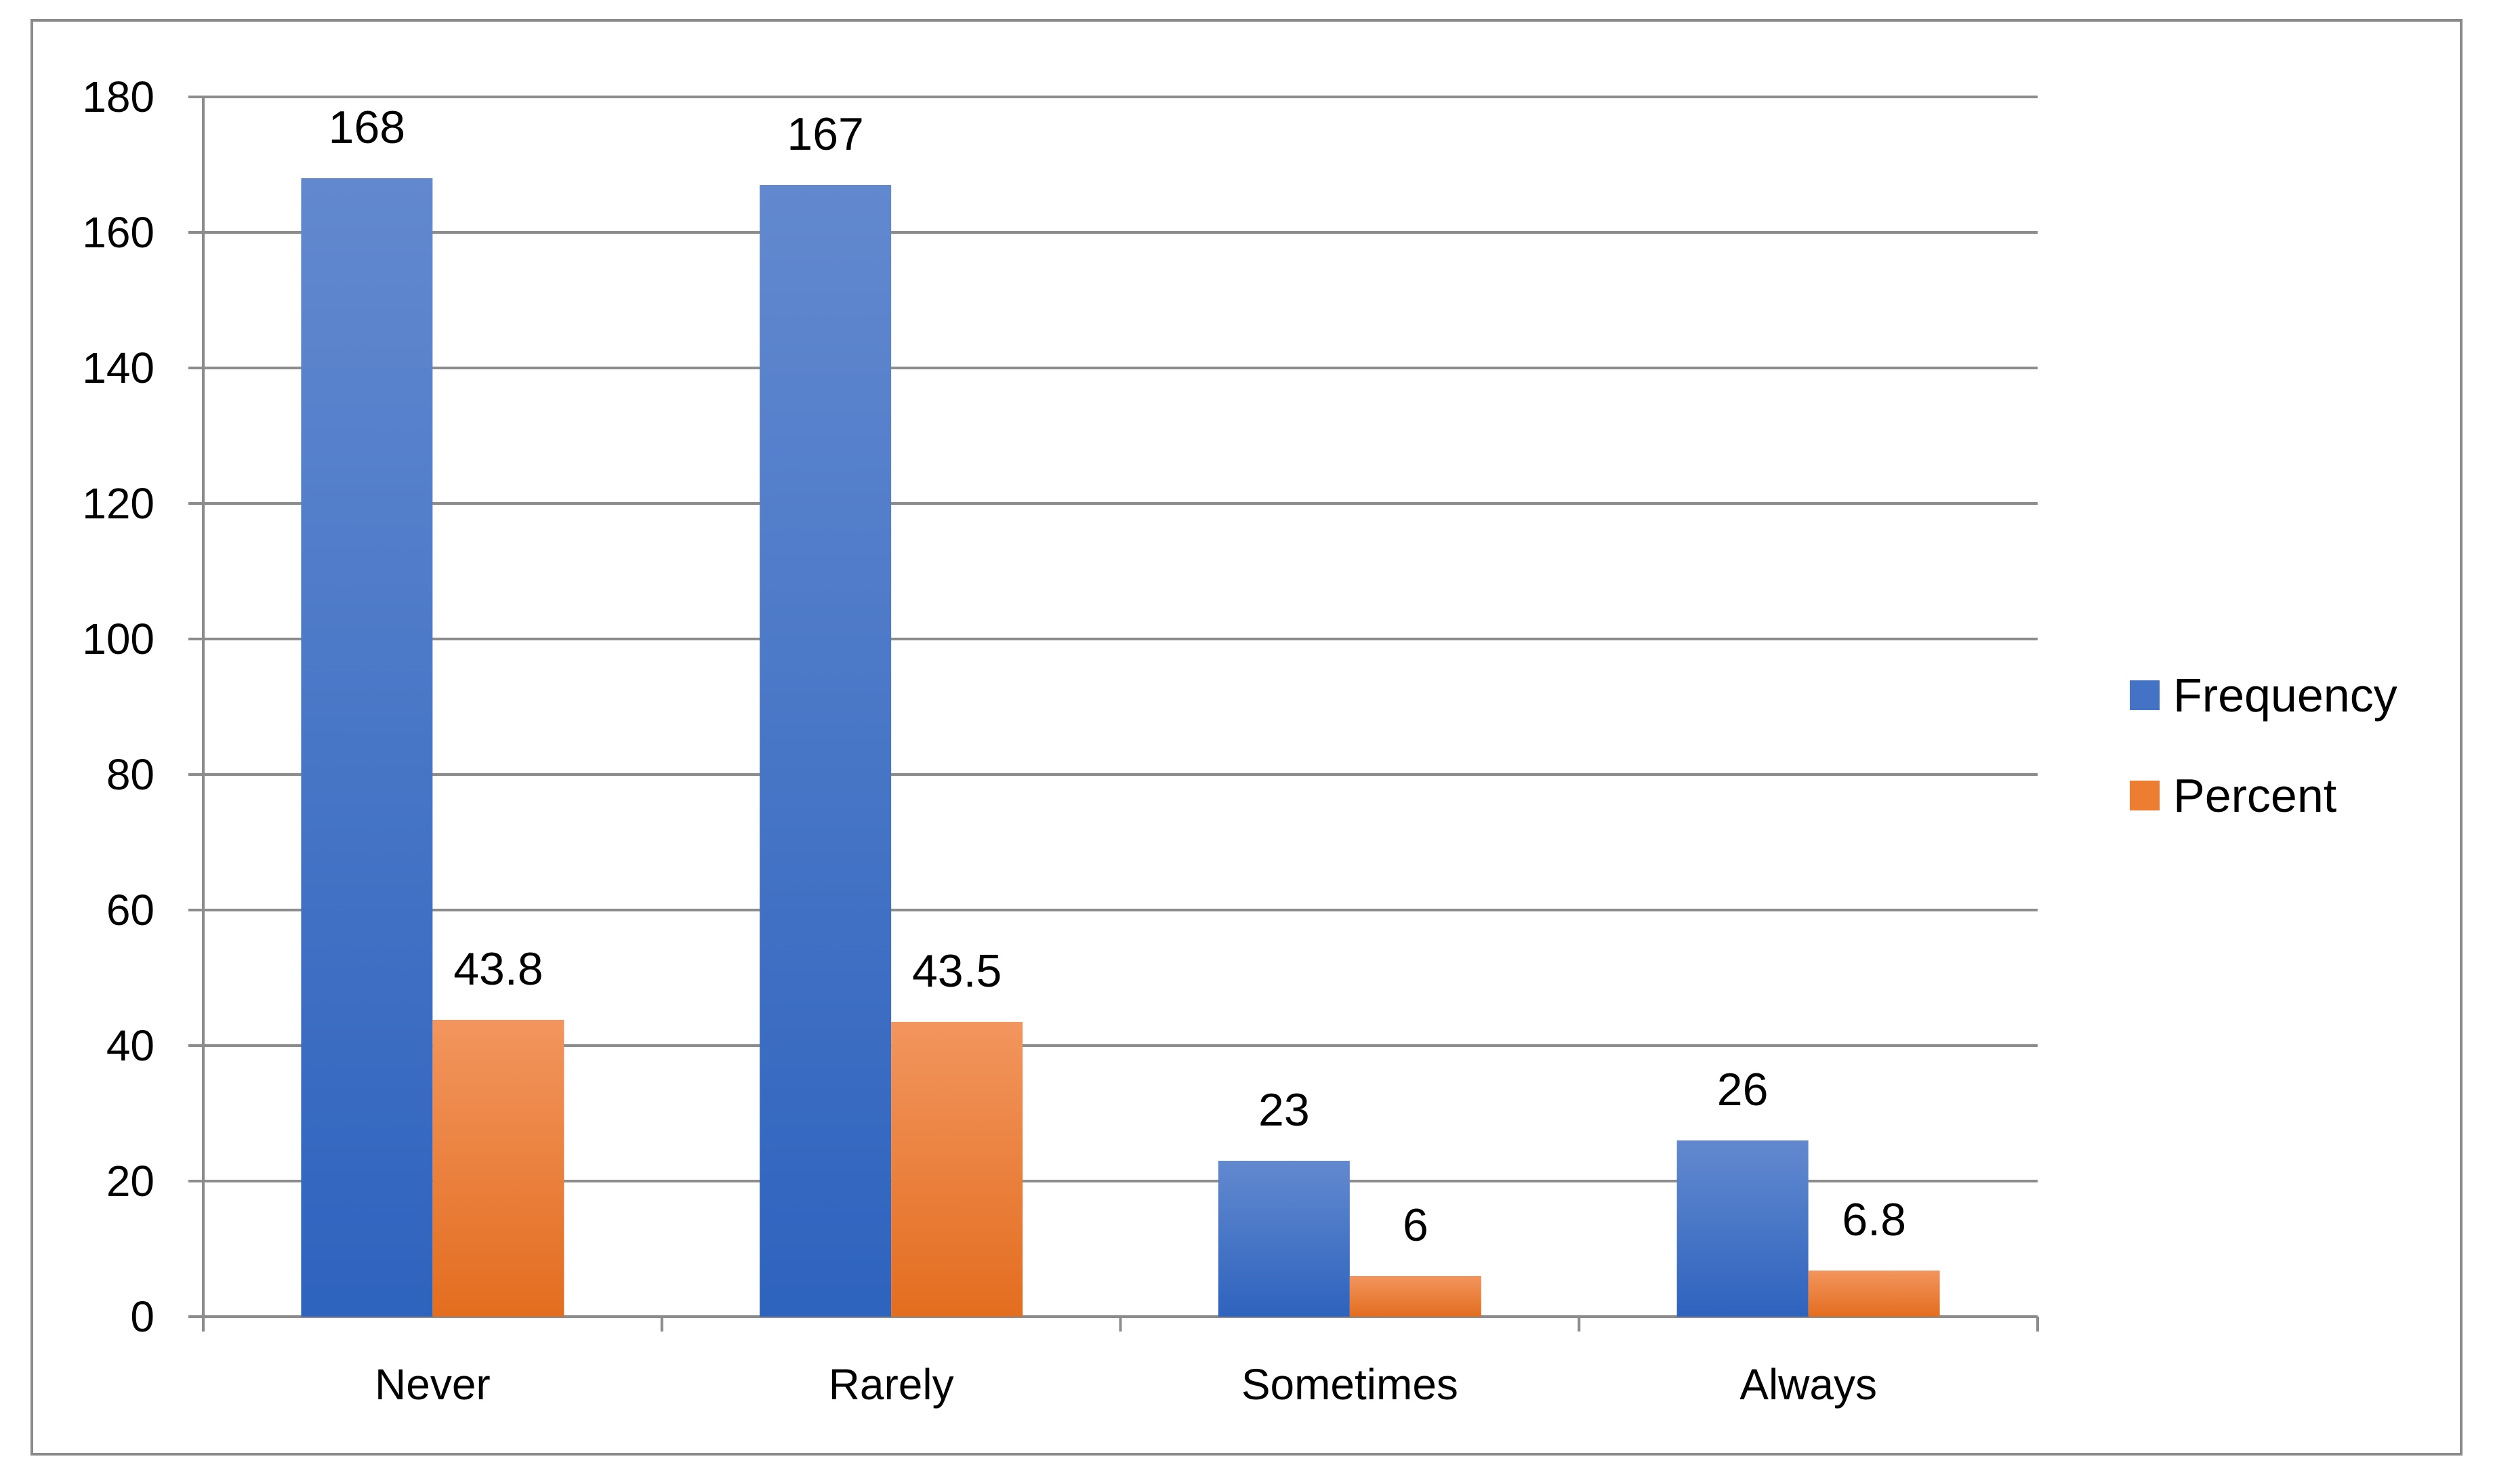 The image size is (2493, 1484). What do you see at coordinates (130, 1045) in the screenshot?
I see `y-tick-label-40: 40` at bounding box center [130, 1045].